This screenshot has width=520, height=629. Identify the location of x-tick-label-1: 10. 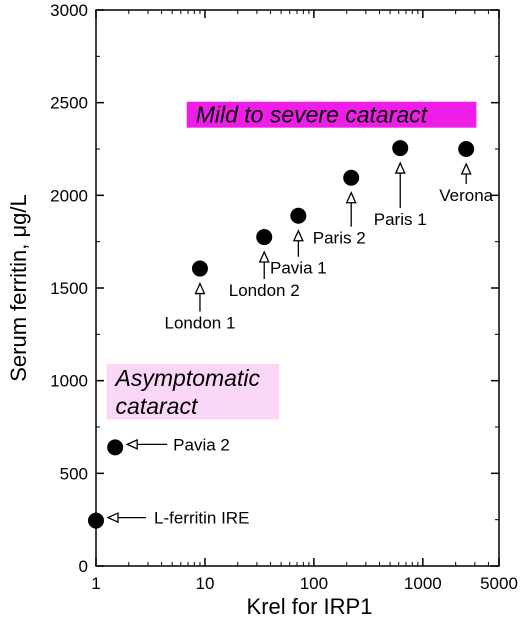
(204, 583).